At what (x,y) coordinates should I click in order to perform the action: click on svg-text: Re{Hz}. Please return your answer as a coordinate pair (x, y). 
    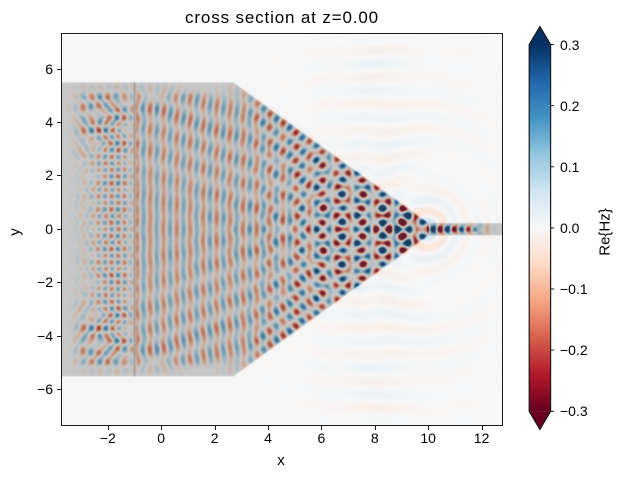
    Looking at the image, I should click on (605, 232).